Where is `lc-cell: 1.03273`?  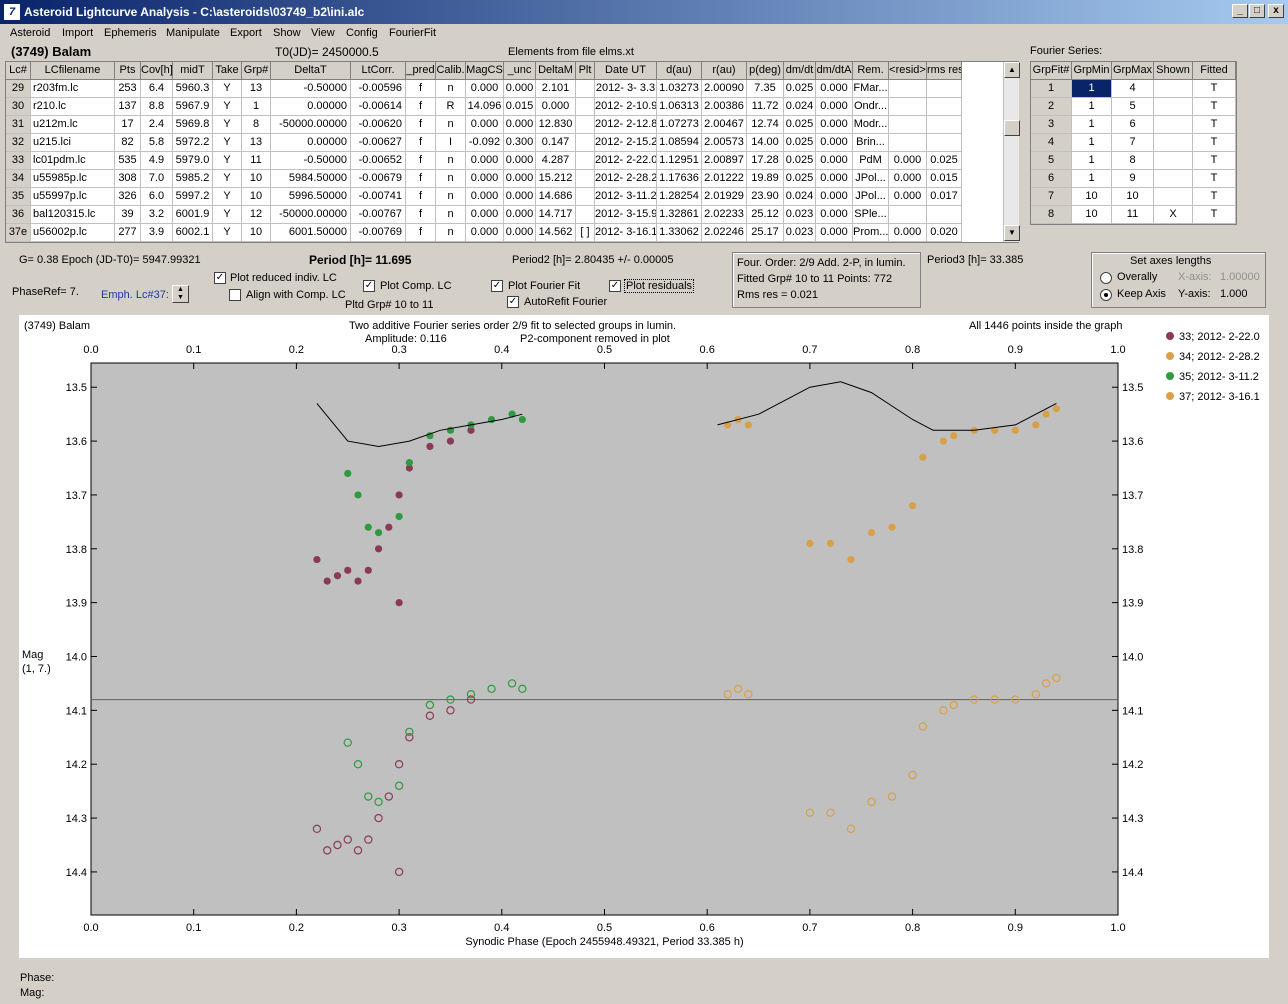
lc-cell: 1.03273 is located at coordinates (679, 89).